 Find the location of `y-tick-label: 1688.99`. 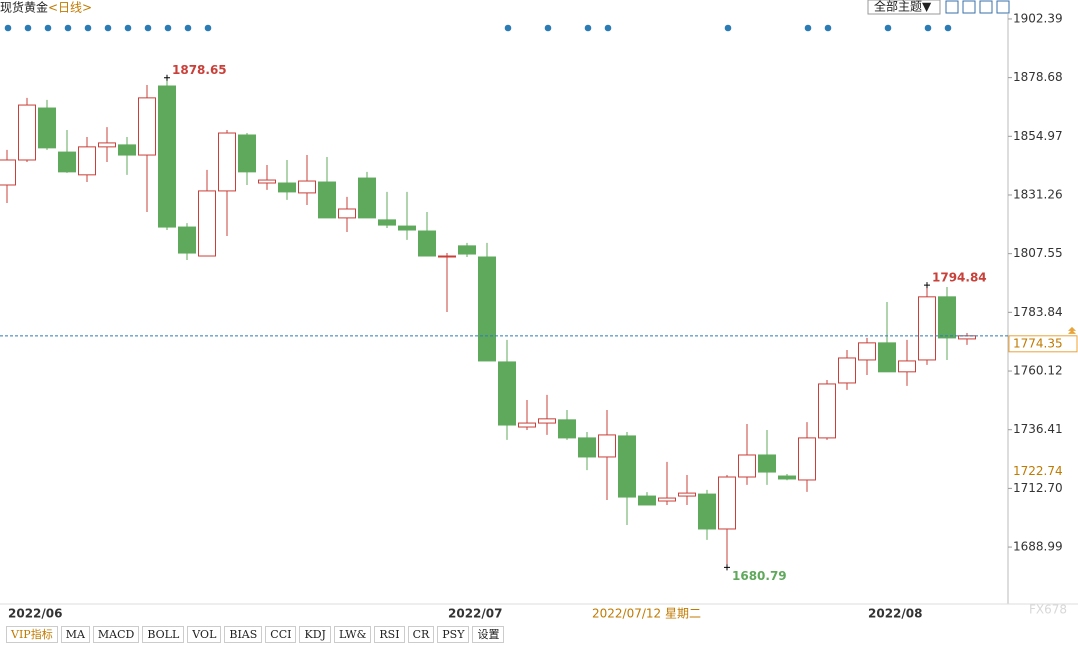

y-tick-label: 1688.99 is located at coordinates (1038, 547).